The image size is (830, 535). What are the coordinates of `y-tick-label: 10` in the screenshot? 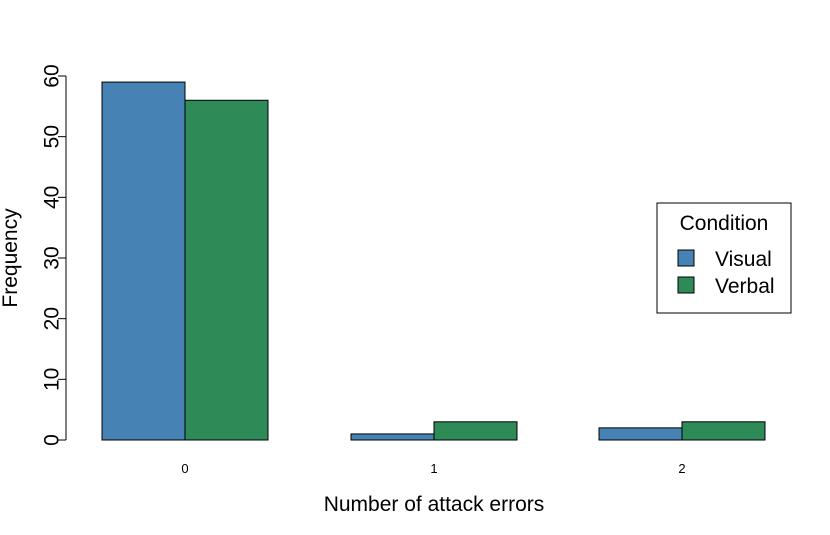 It's located at (52, 379).